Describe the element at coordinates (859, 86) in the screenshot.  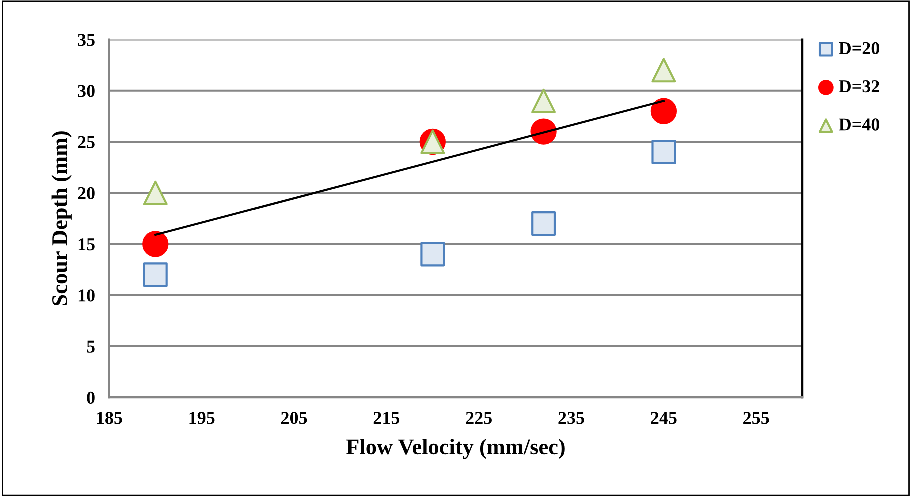
I see `legend-label: D=32` at that location.